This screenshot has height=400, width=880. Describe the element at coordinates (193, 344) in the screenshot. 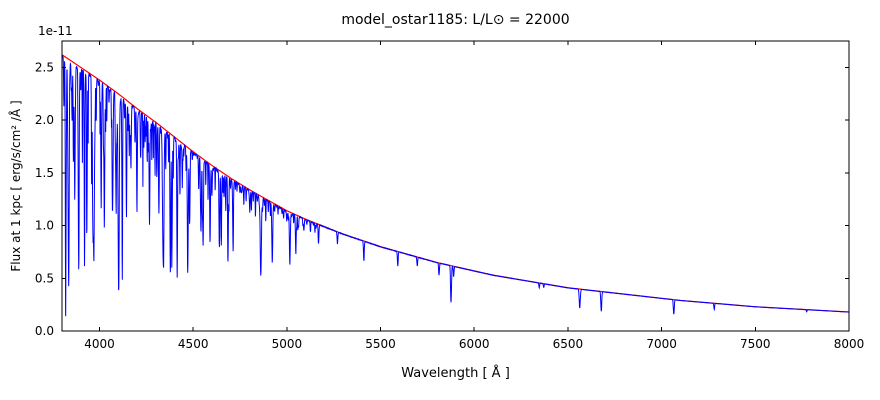

I see `x-tick-label: 4500` at that location.